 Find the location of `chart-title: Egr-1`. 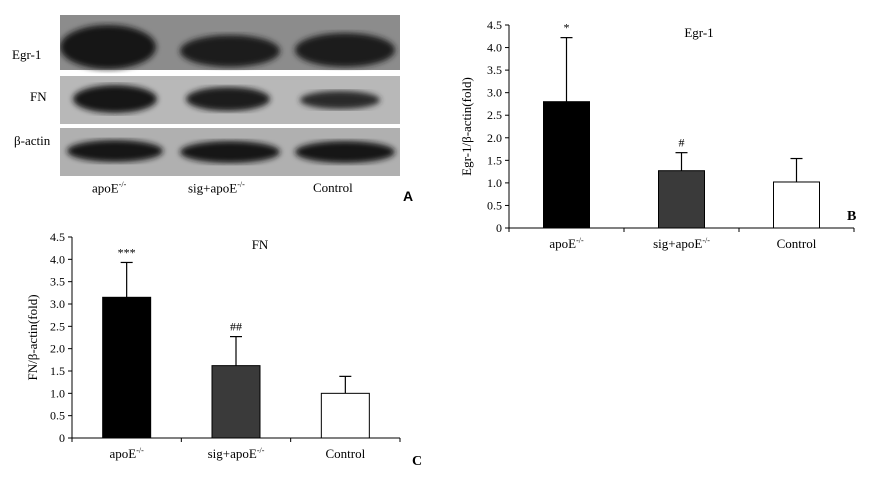

chart-title: Egr-1 is located at coordinates (698, 32).